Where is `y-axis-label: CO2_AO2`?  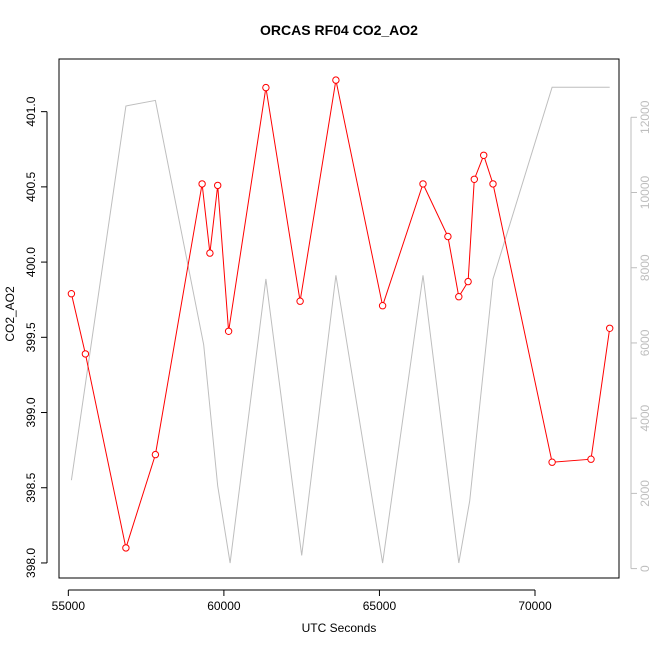
y-axis-label: CO2_AO2 is located at coordinates (10, 314).